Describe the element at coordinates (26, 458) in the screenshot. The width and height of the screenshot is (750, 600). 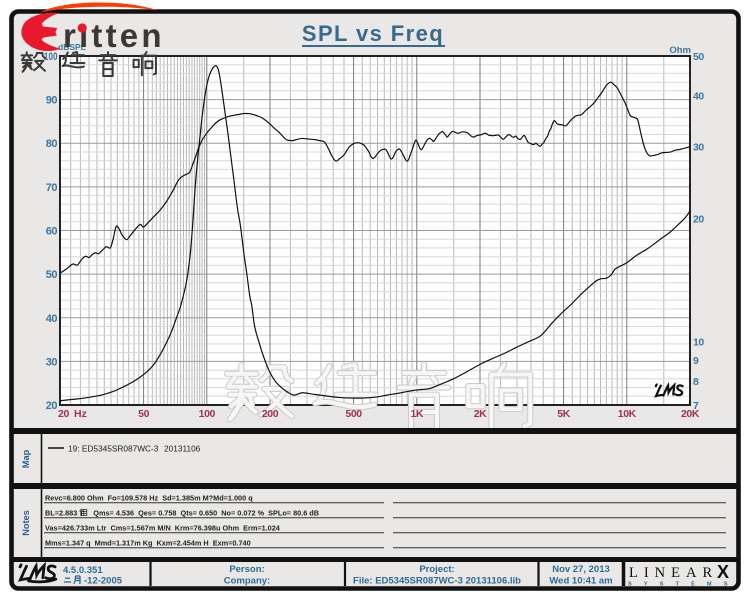
I see `svg-text: Map` at that location.